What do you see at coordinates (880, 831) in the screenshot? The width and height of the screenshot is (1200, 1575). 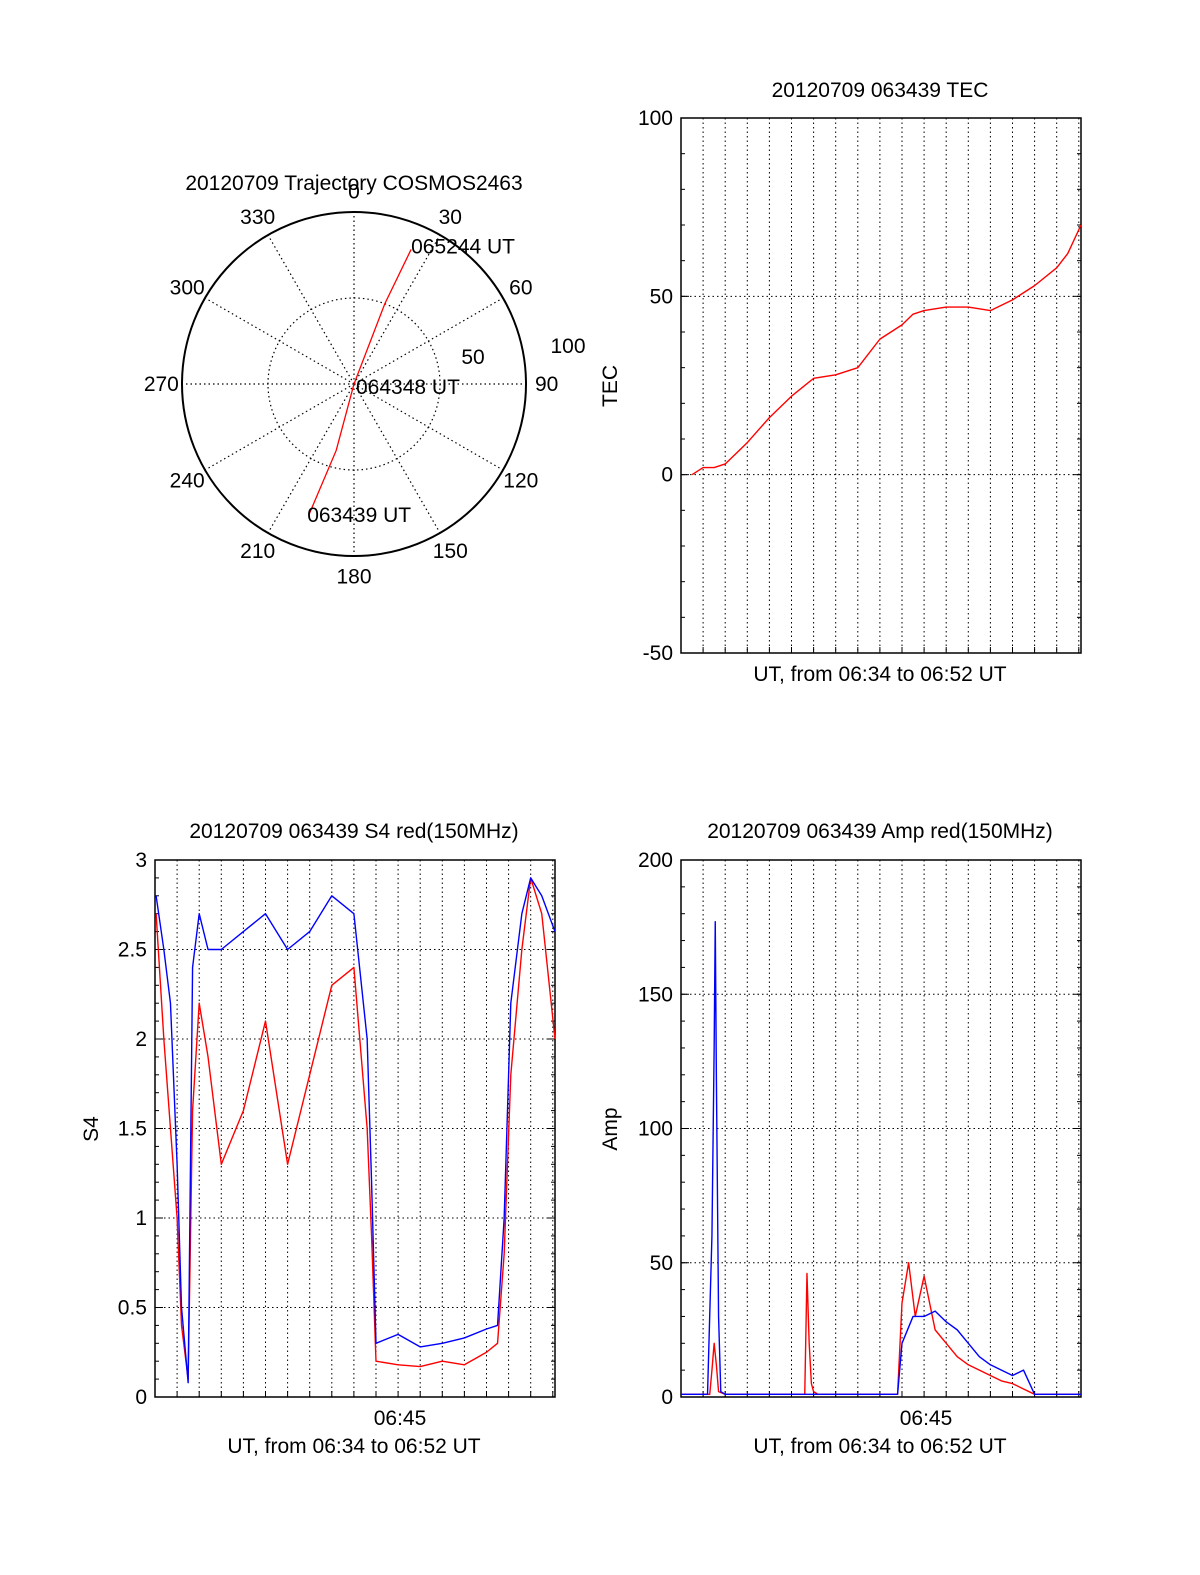 I see `amp-title: 20120709 063439 Amp red(150MHz)` at bounding box center [880, 831].